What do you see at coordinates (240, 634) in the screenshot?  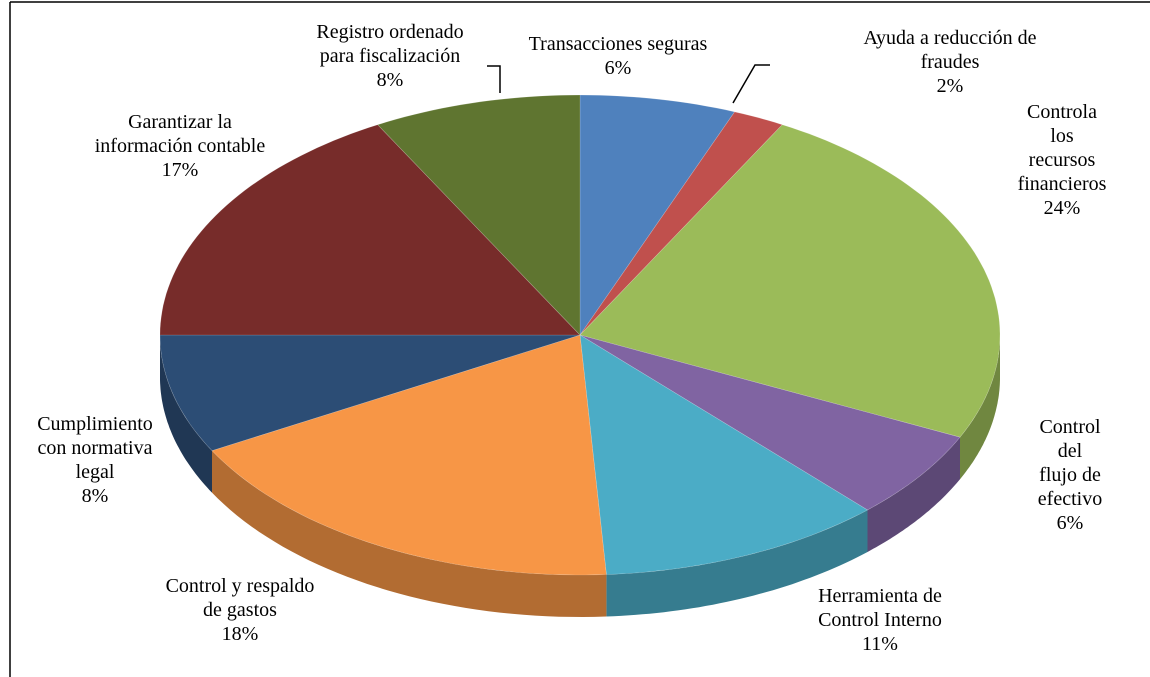 I see `value-label: 18%` at bounding box center [240, 634].